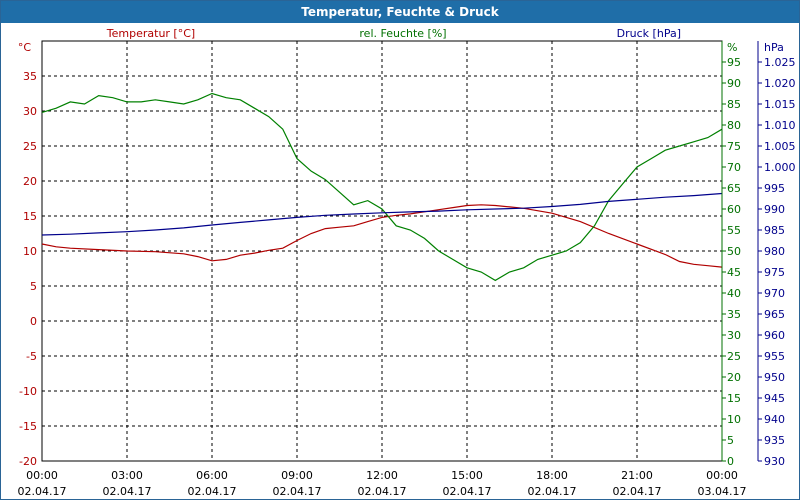  Describe the element at coordinates (30, 146) in the screenshot. I see `temperature-tick-label: 25` at that location.